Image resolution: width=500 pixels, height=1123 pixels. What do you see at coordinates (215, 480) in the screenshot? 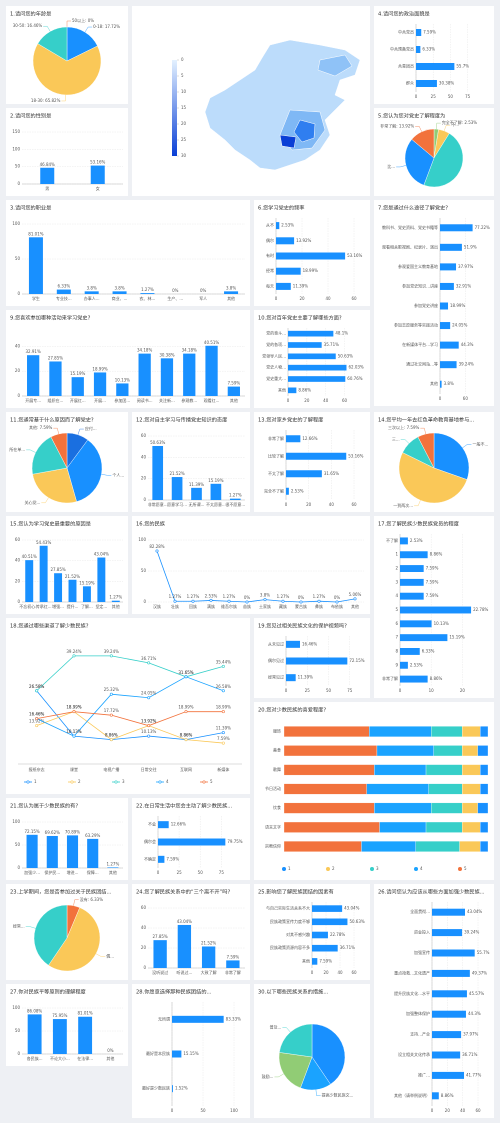
I see `value-label: 15.19%` at bounding box center [215, 480].